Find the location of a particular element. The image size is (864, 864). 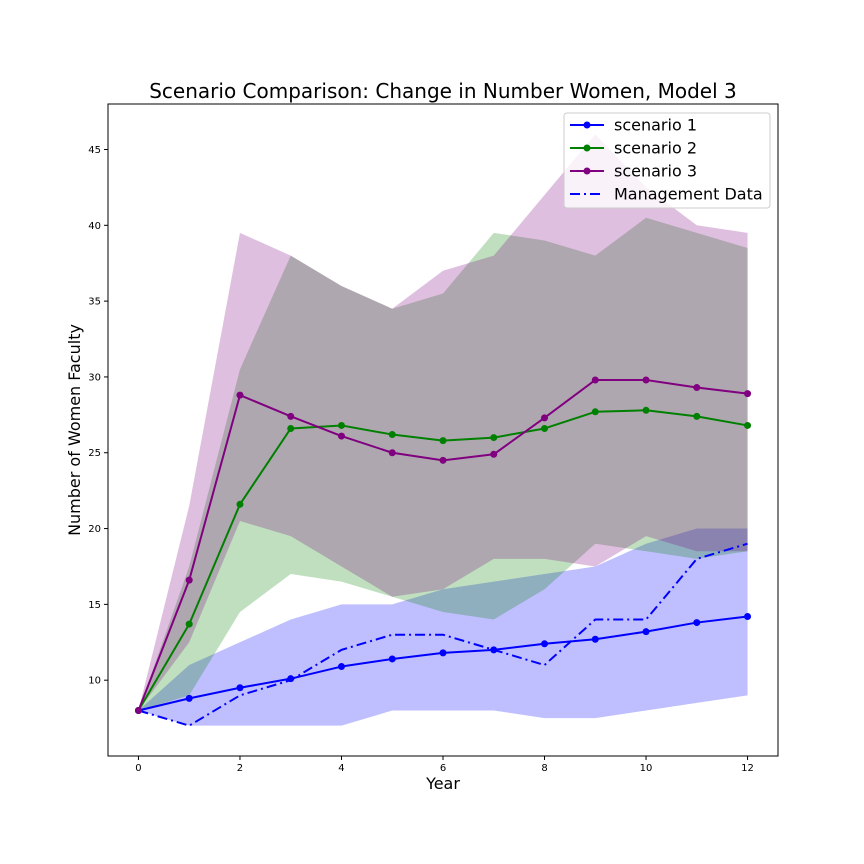

y-axis-label: Number of Women Faculty is located at coordinates (74, 430).